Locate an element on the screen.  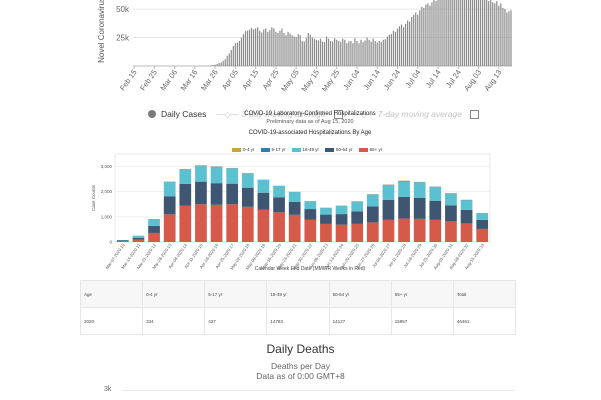
age-legend-item: 65+ yr is located at coordinates (370, 149).